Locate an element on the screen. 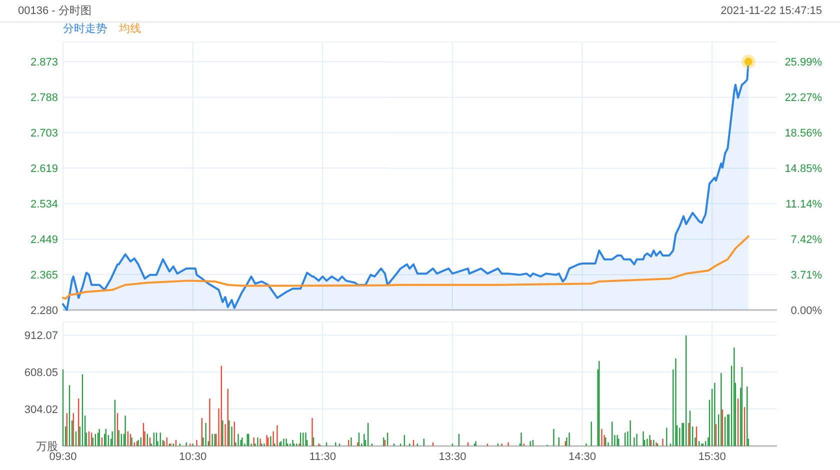  y-tick-label: 304.02 is located at coordinates (41, 410).